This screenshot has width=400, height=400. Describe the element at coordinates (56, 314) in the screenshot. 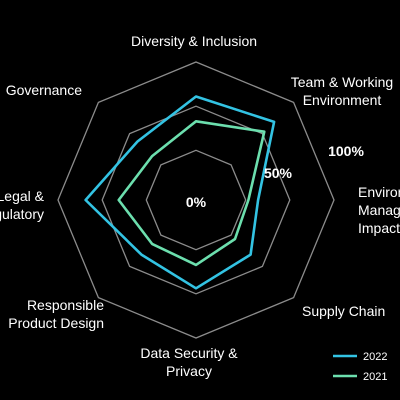

I see `axis-label-6: Responsible Product Design` at that location.